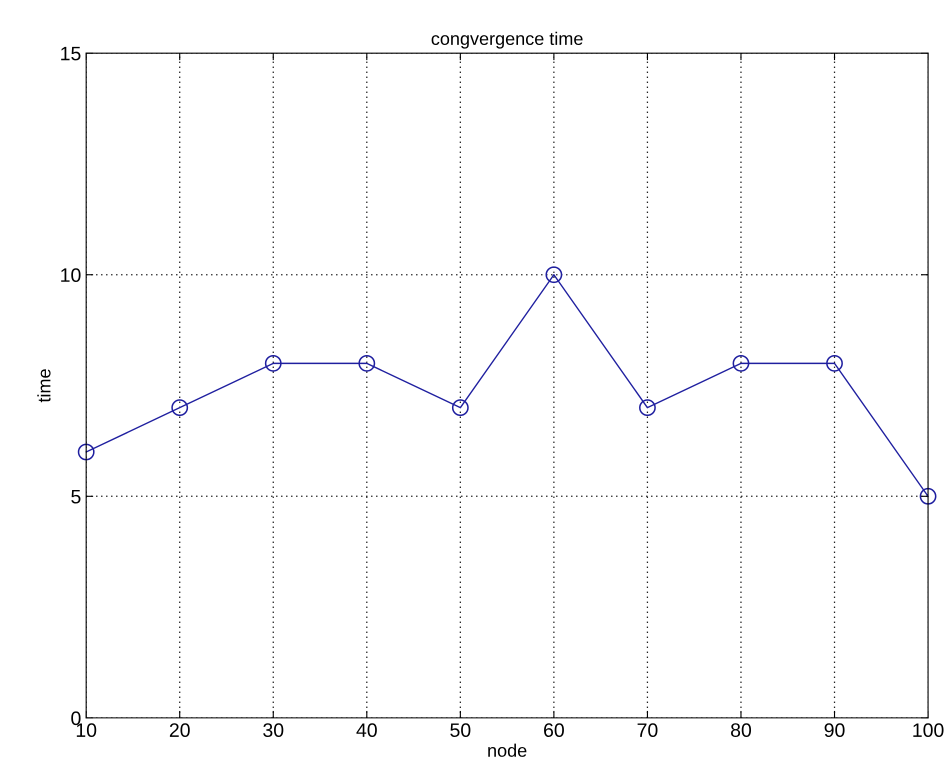  What do you see at coordinates (71, 53) in the screenshot?
I see `y-tick-label: 15` at bounding box center [71, 53].